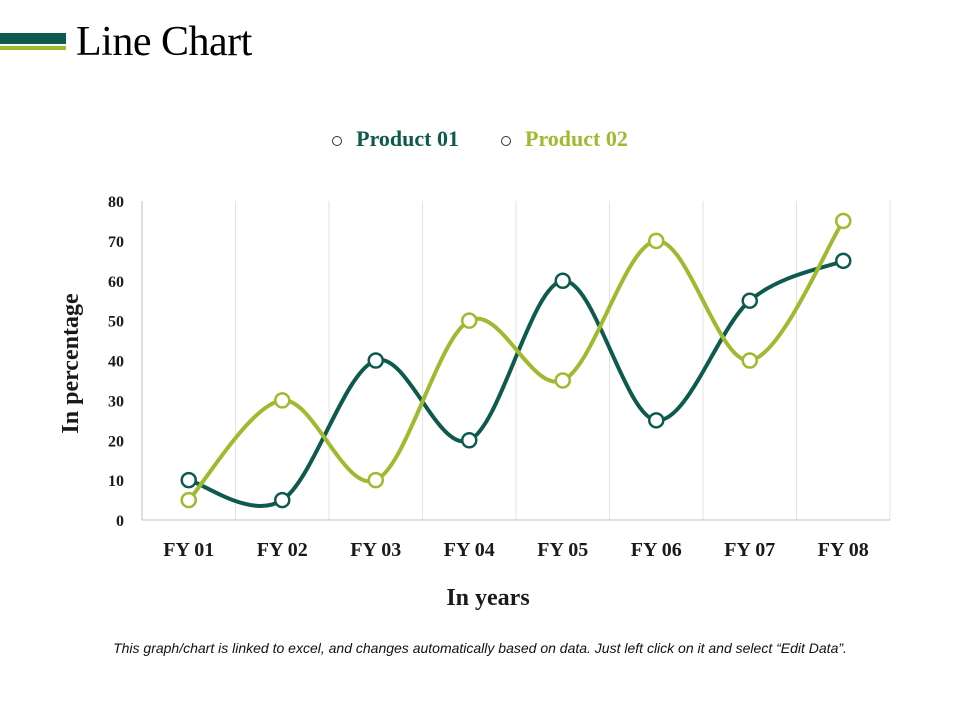 Image resolution: width=960 pixels, height=720 pixels. I want to click on x-tick-label: FY 03, so click(375, 550).